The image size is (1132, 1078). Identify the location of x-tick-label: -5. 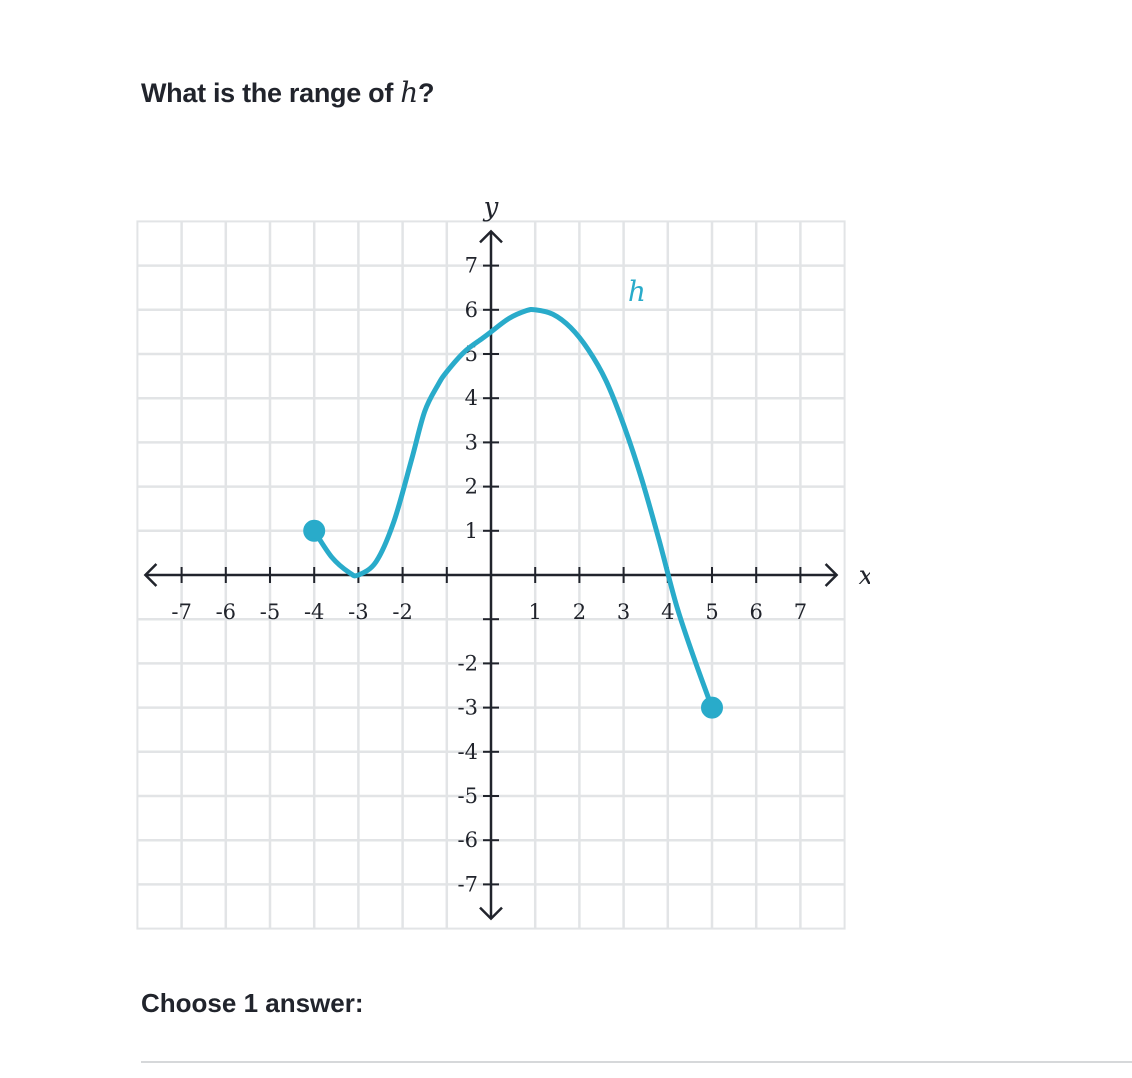
(270, 612).